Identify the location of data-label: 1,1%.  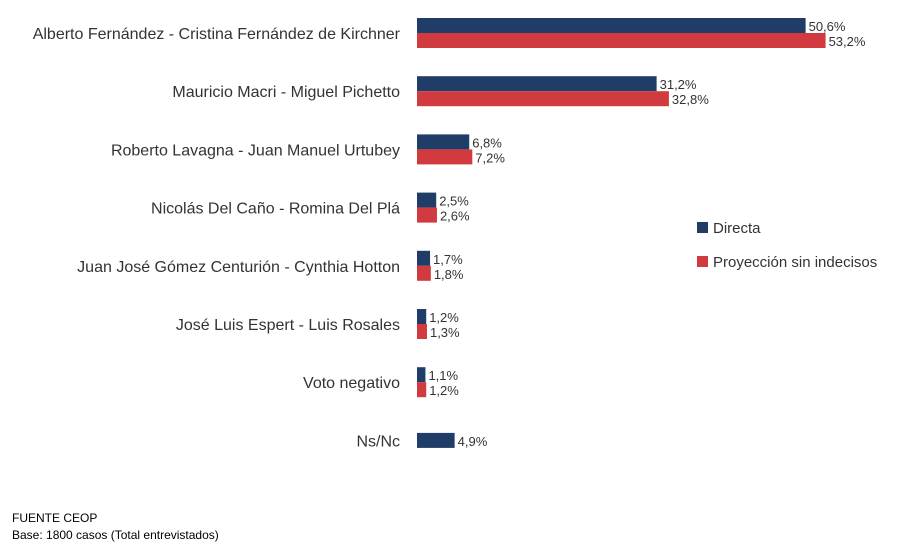
(443, 375).